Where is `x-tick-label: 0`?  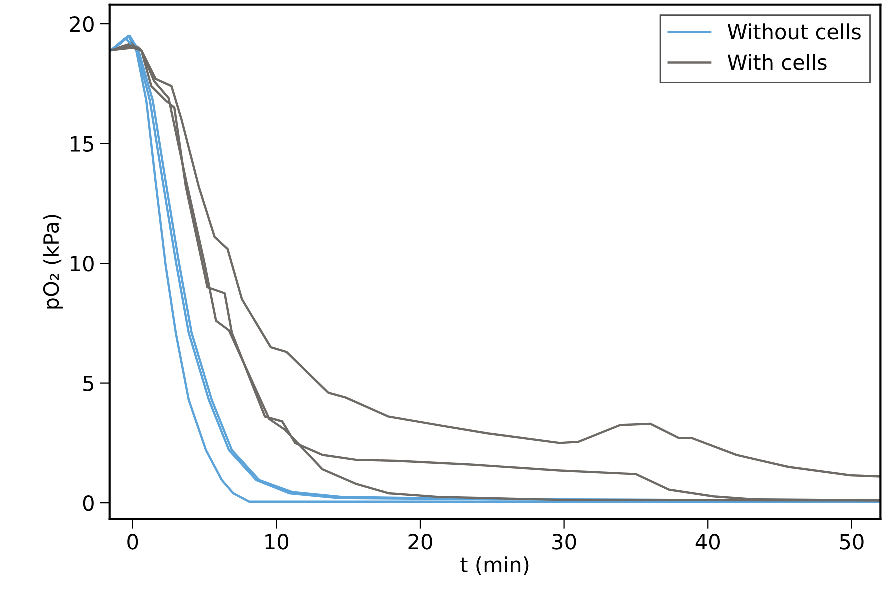 x-tick-label: 0 is located at coordinates (133, 542).